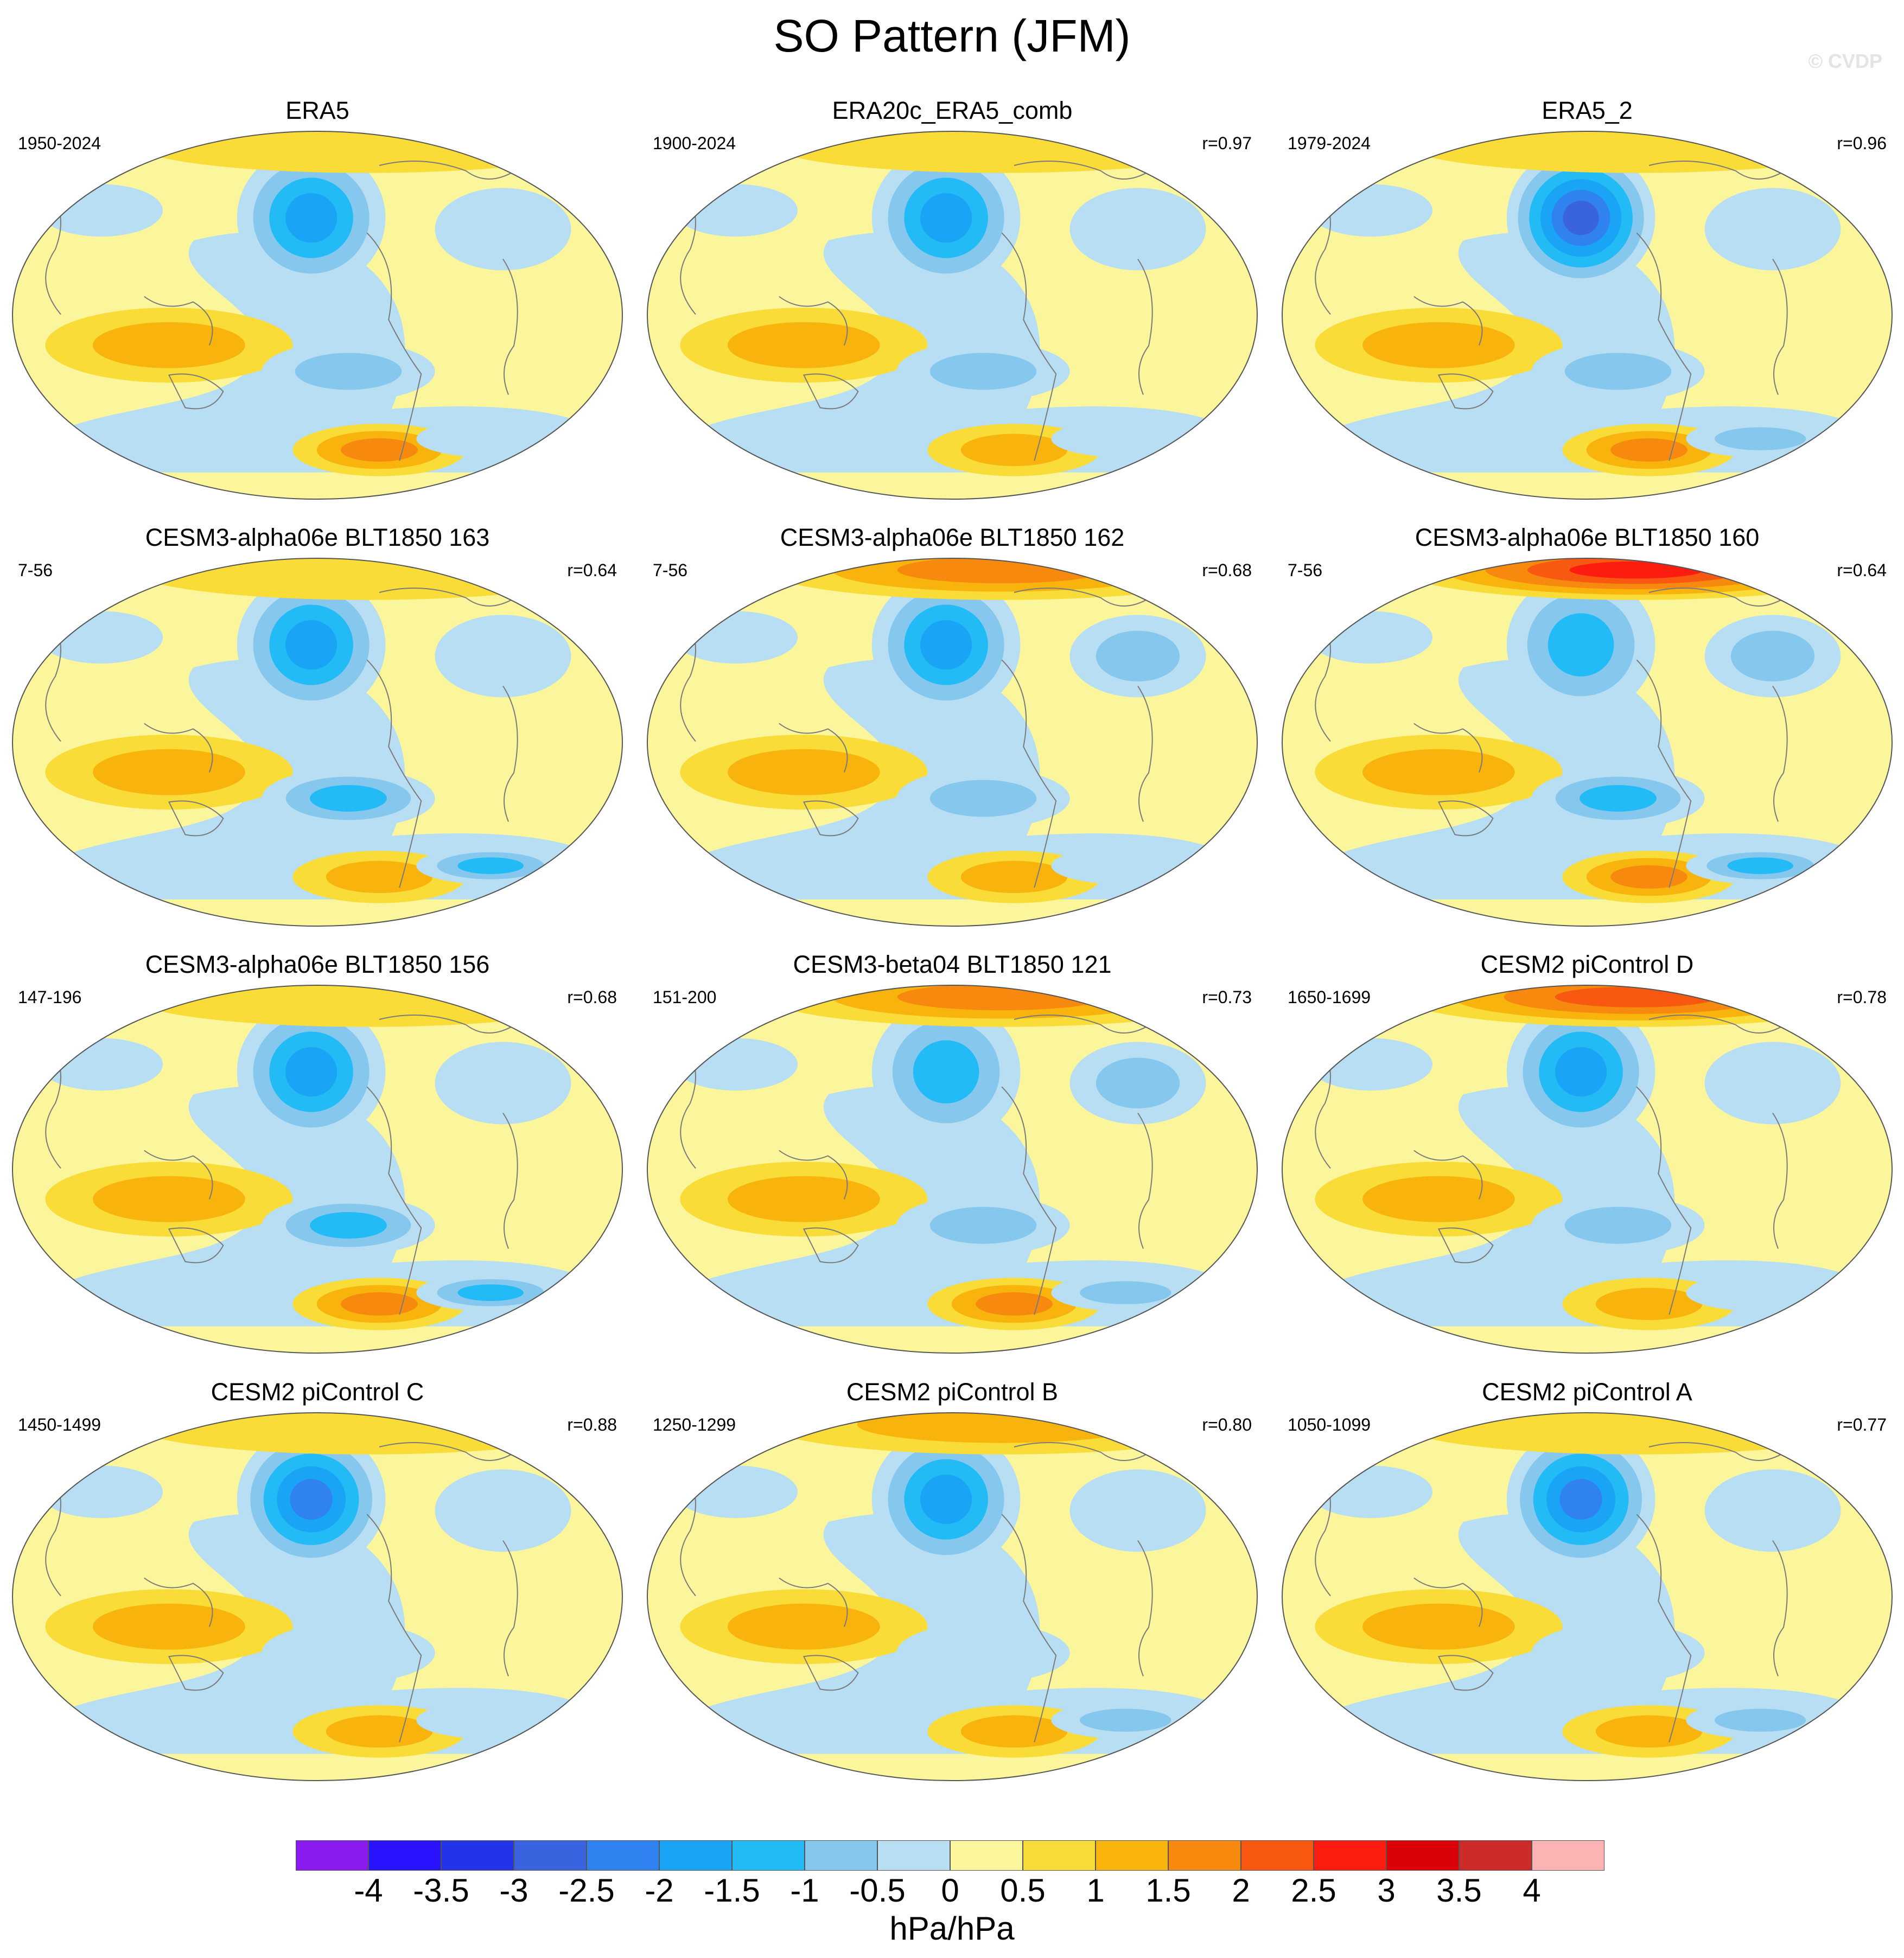  Describe the element at coordinates (1227, 1424) in the screenshot. I see `panel-correlation: r=0.80` at that location.